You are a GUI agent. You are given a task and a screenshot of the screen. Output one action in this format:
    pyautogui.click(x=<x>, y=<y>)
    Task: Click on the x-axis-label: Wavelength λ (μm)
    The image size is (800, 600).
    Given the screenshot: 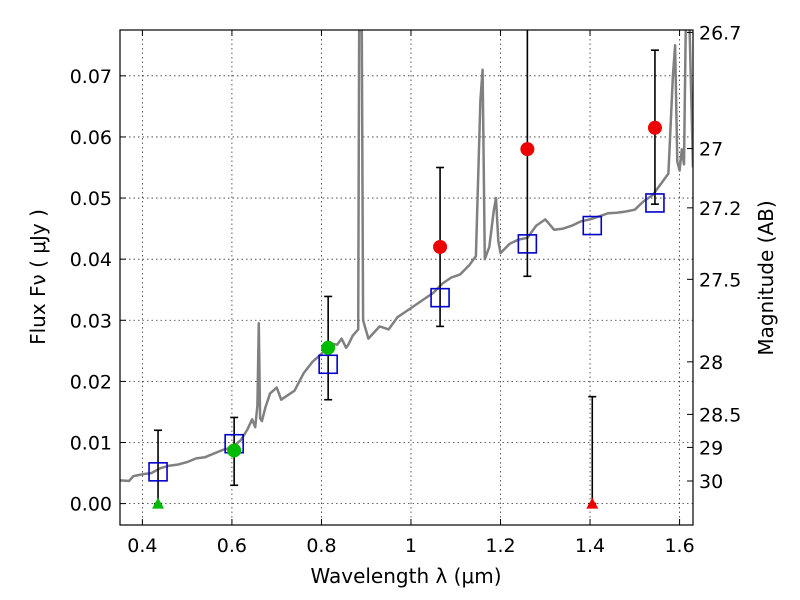 What is the action you would take?
    pyautogui.click(x=405, y=576)
    